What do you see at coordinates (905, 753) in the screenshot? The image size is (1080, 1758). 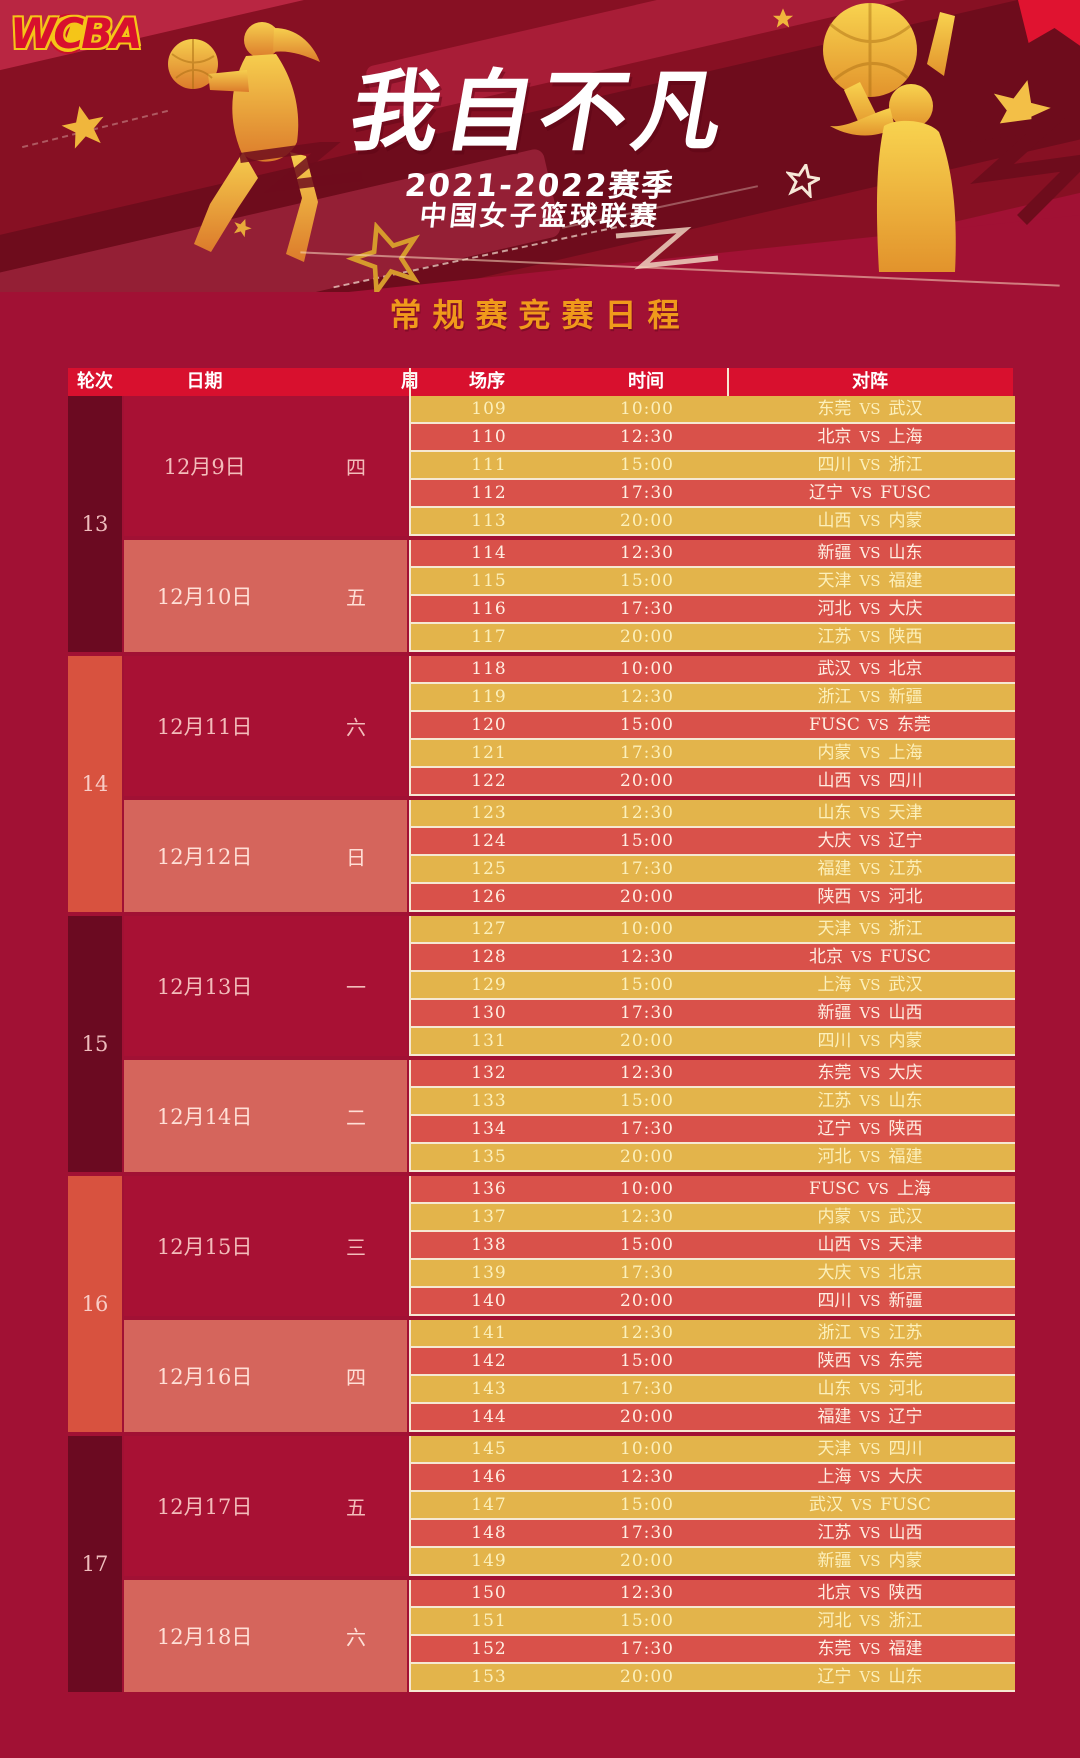 I see `away-team: 上海` at bounding box center [905, 753].